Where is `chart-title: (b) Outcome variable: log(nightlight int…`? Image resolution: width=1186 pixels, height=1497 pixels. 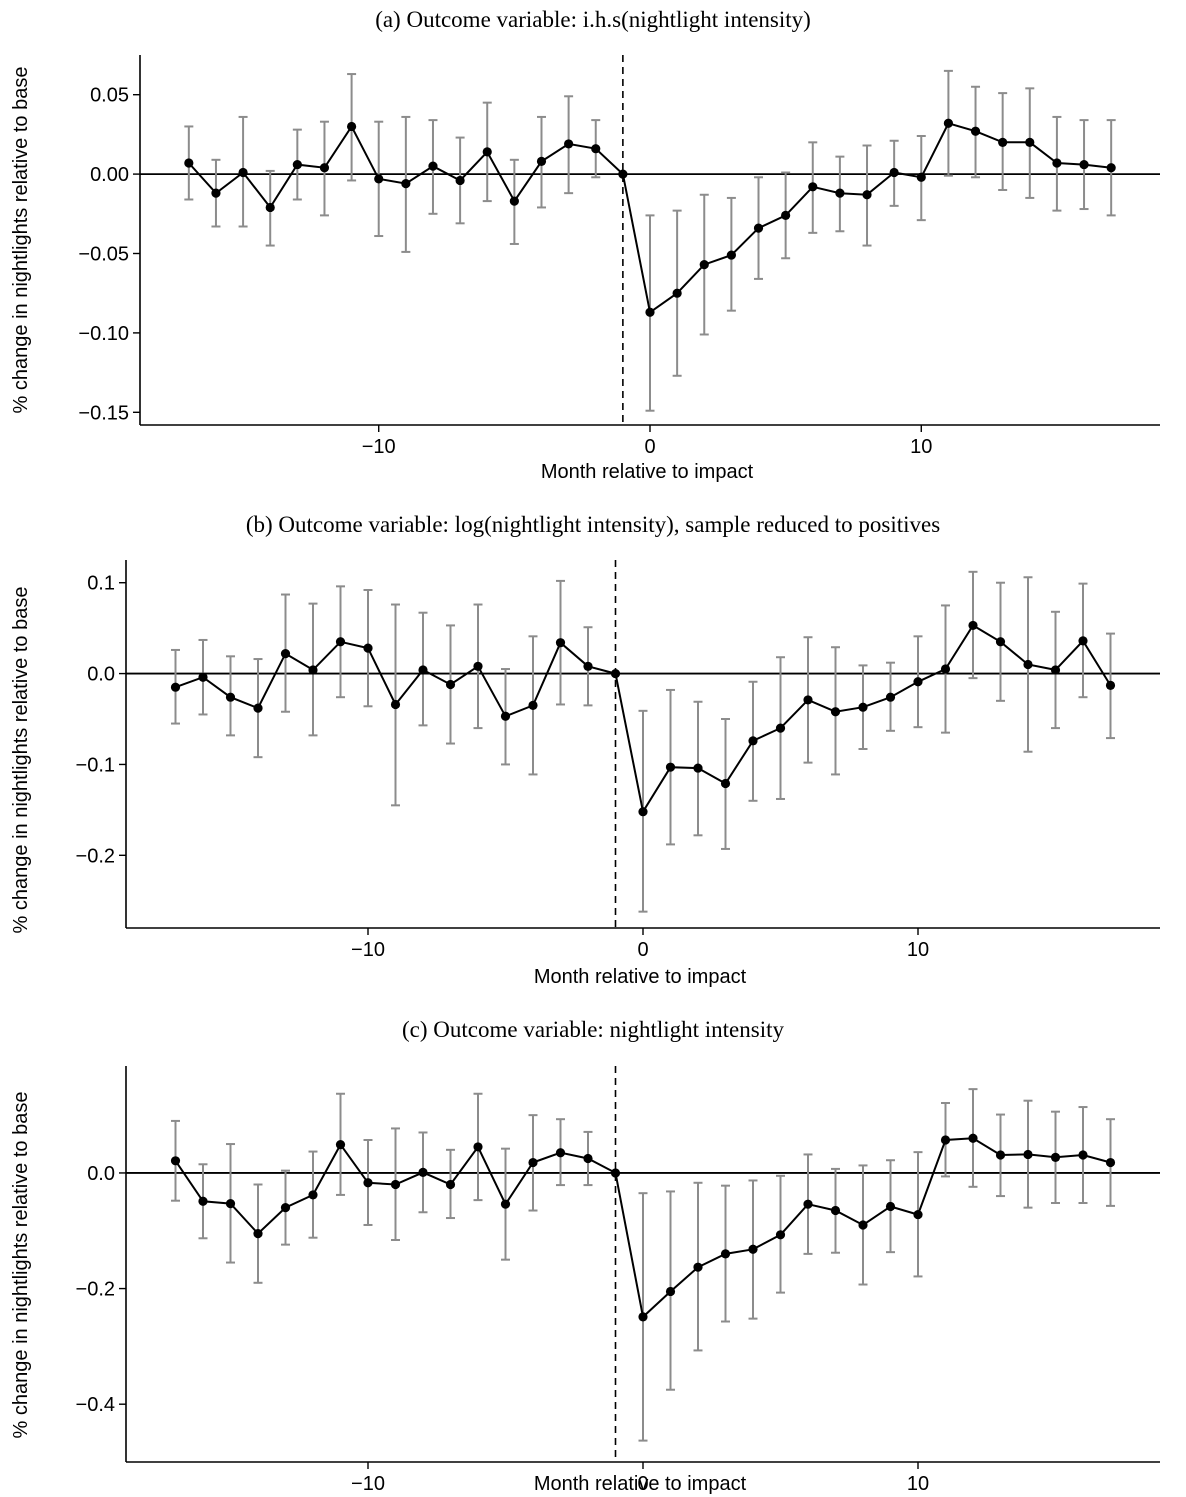 chart-title: (b) Outcome variable: log(nightlight int… is located at coordinates (593, 524).